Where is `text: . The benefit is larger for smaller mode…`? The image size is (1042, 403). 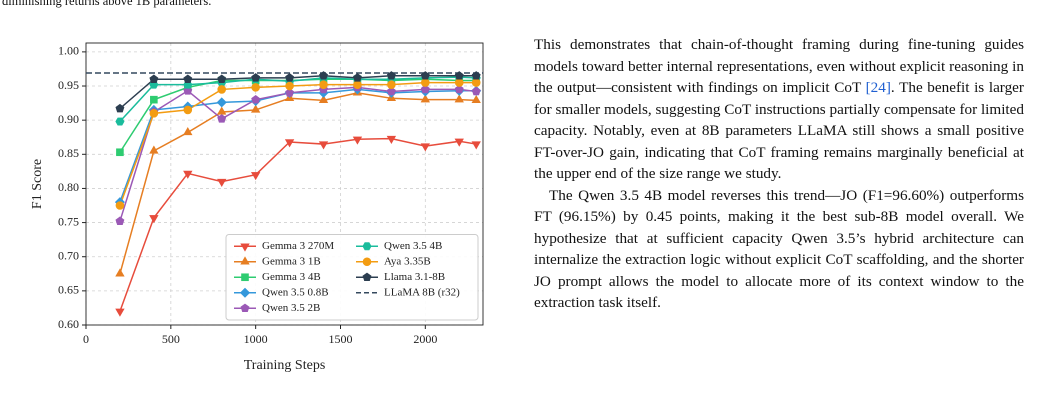
text: . The benefit is larger for smaller mode… is located at coordinates (779, 130).